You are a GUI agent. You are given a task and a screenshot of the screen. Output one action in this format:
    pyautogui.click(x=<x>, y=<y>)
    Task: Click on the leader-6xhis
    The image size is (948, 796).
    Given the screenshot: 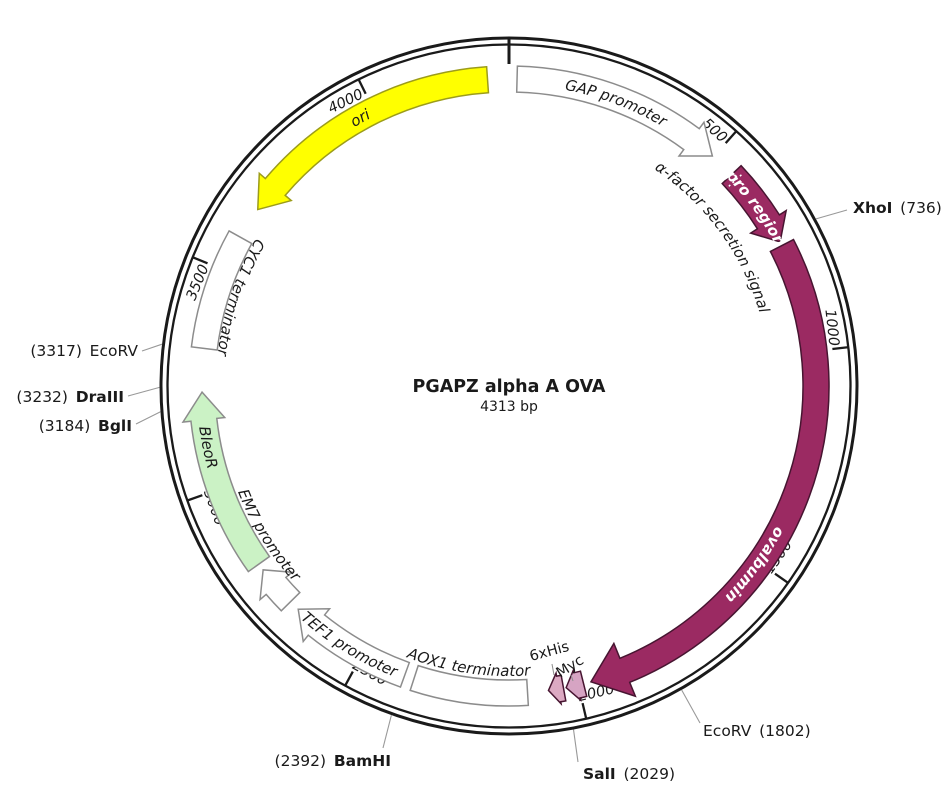 What is the action you would take?
    pyautogui.click(x=553, y=669)
    